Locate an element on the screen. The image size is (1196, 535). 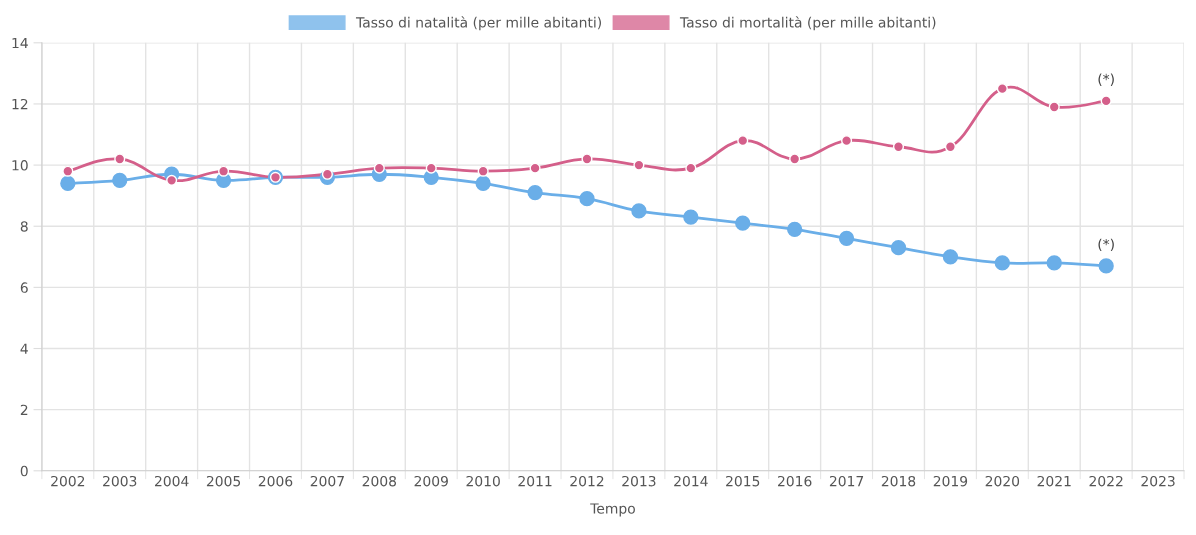
x-tick-label: 2009 is located at coordinates (431, 481).